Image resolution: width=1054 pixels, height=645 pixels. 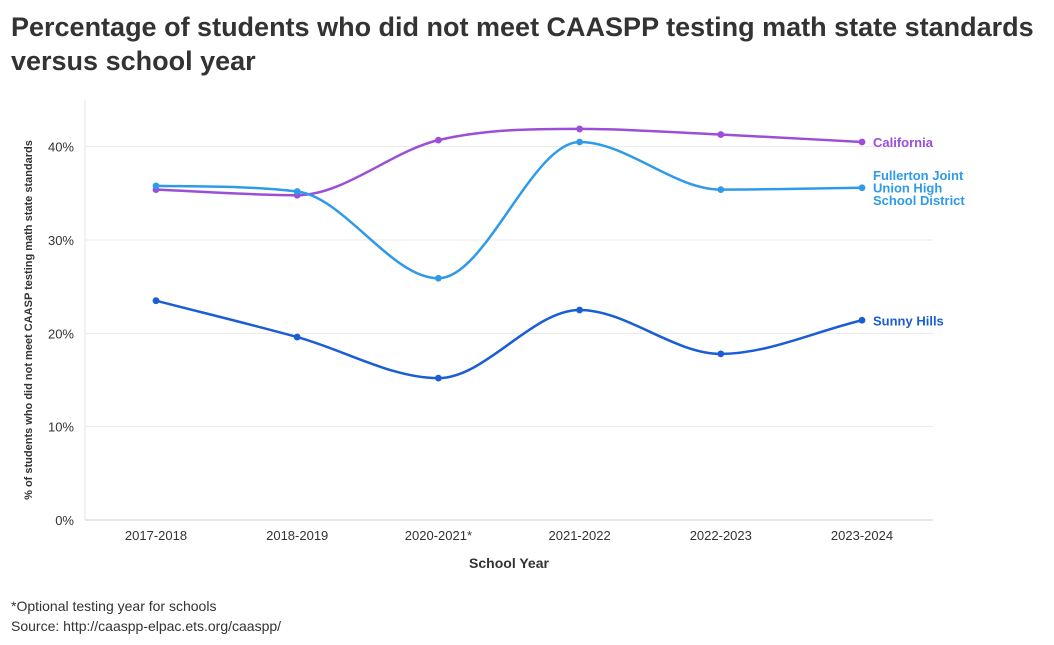 What do you see at coordinates (61, 427) in the screenshot?
I see `y-tick-label: 10%` at bounding box center [61, 427].